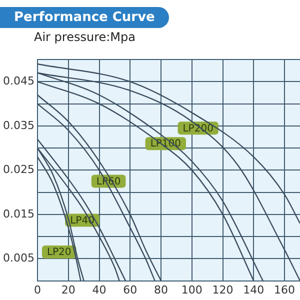 Image resolution: width=300 pixels, height=300 pixels. Describe the element at coordinates (99, 289) in the screenshot. I see `x-tick-label: 40` at that location.